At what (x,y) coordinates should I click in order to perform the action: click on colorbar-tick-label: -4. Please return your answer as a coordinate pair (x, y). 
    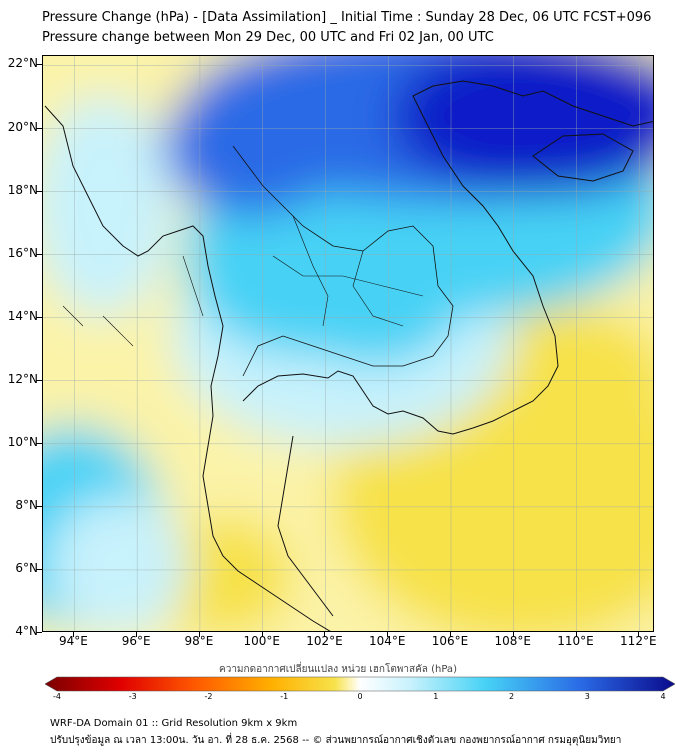
    Looking at the image, I should click on (57, 696).